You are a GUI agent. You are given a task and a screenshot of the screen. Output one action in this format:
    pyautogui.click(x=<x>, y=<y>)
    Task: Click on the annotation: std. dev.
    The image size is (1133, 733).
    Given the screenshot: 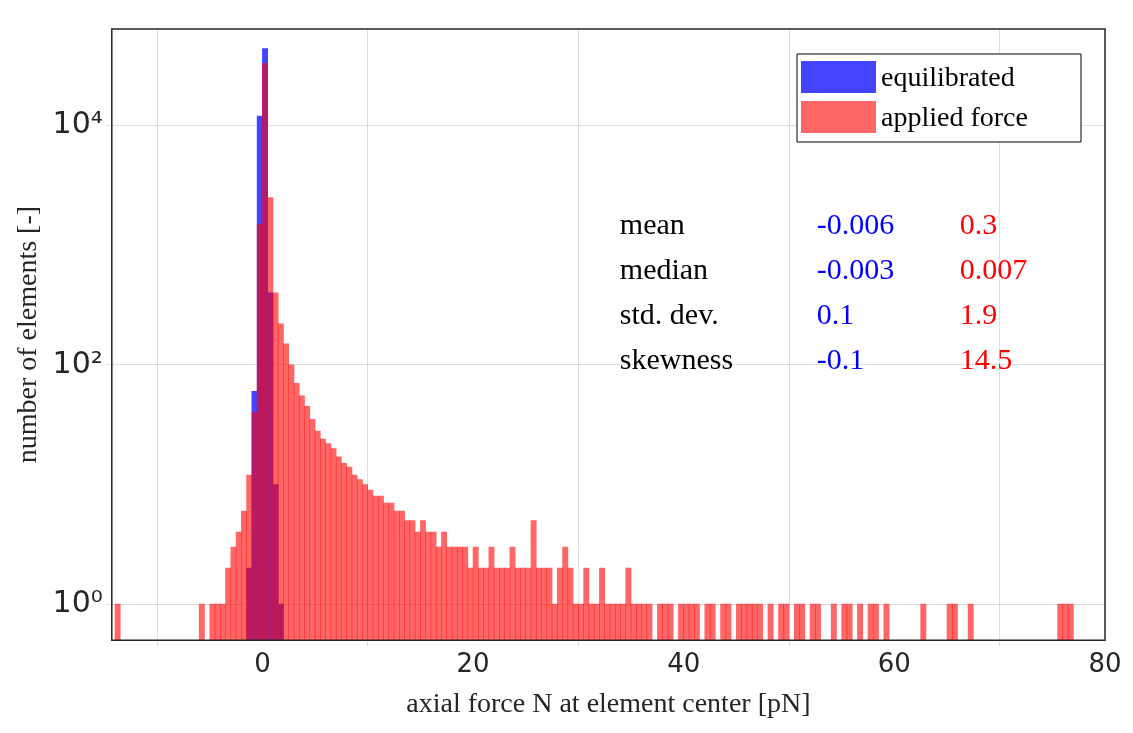 What is the action you would take?
    pyautogui.click(x=669, y=313)
    